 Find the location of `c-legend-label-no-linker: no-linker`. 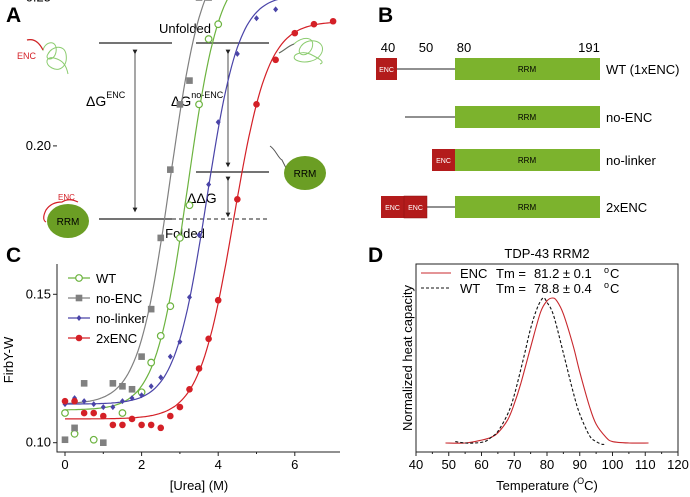

c-legend-label-no-linker: no-linker is located at coordinates (121, 318).